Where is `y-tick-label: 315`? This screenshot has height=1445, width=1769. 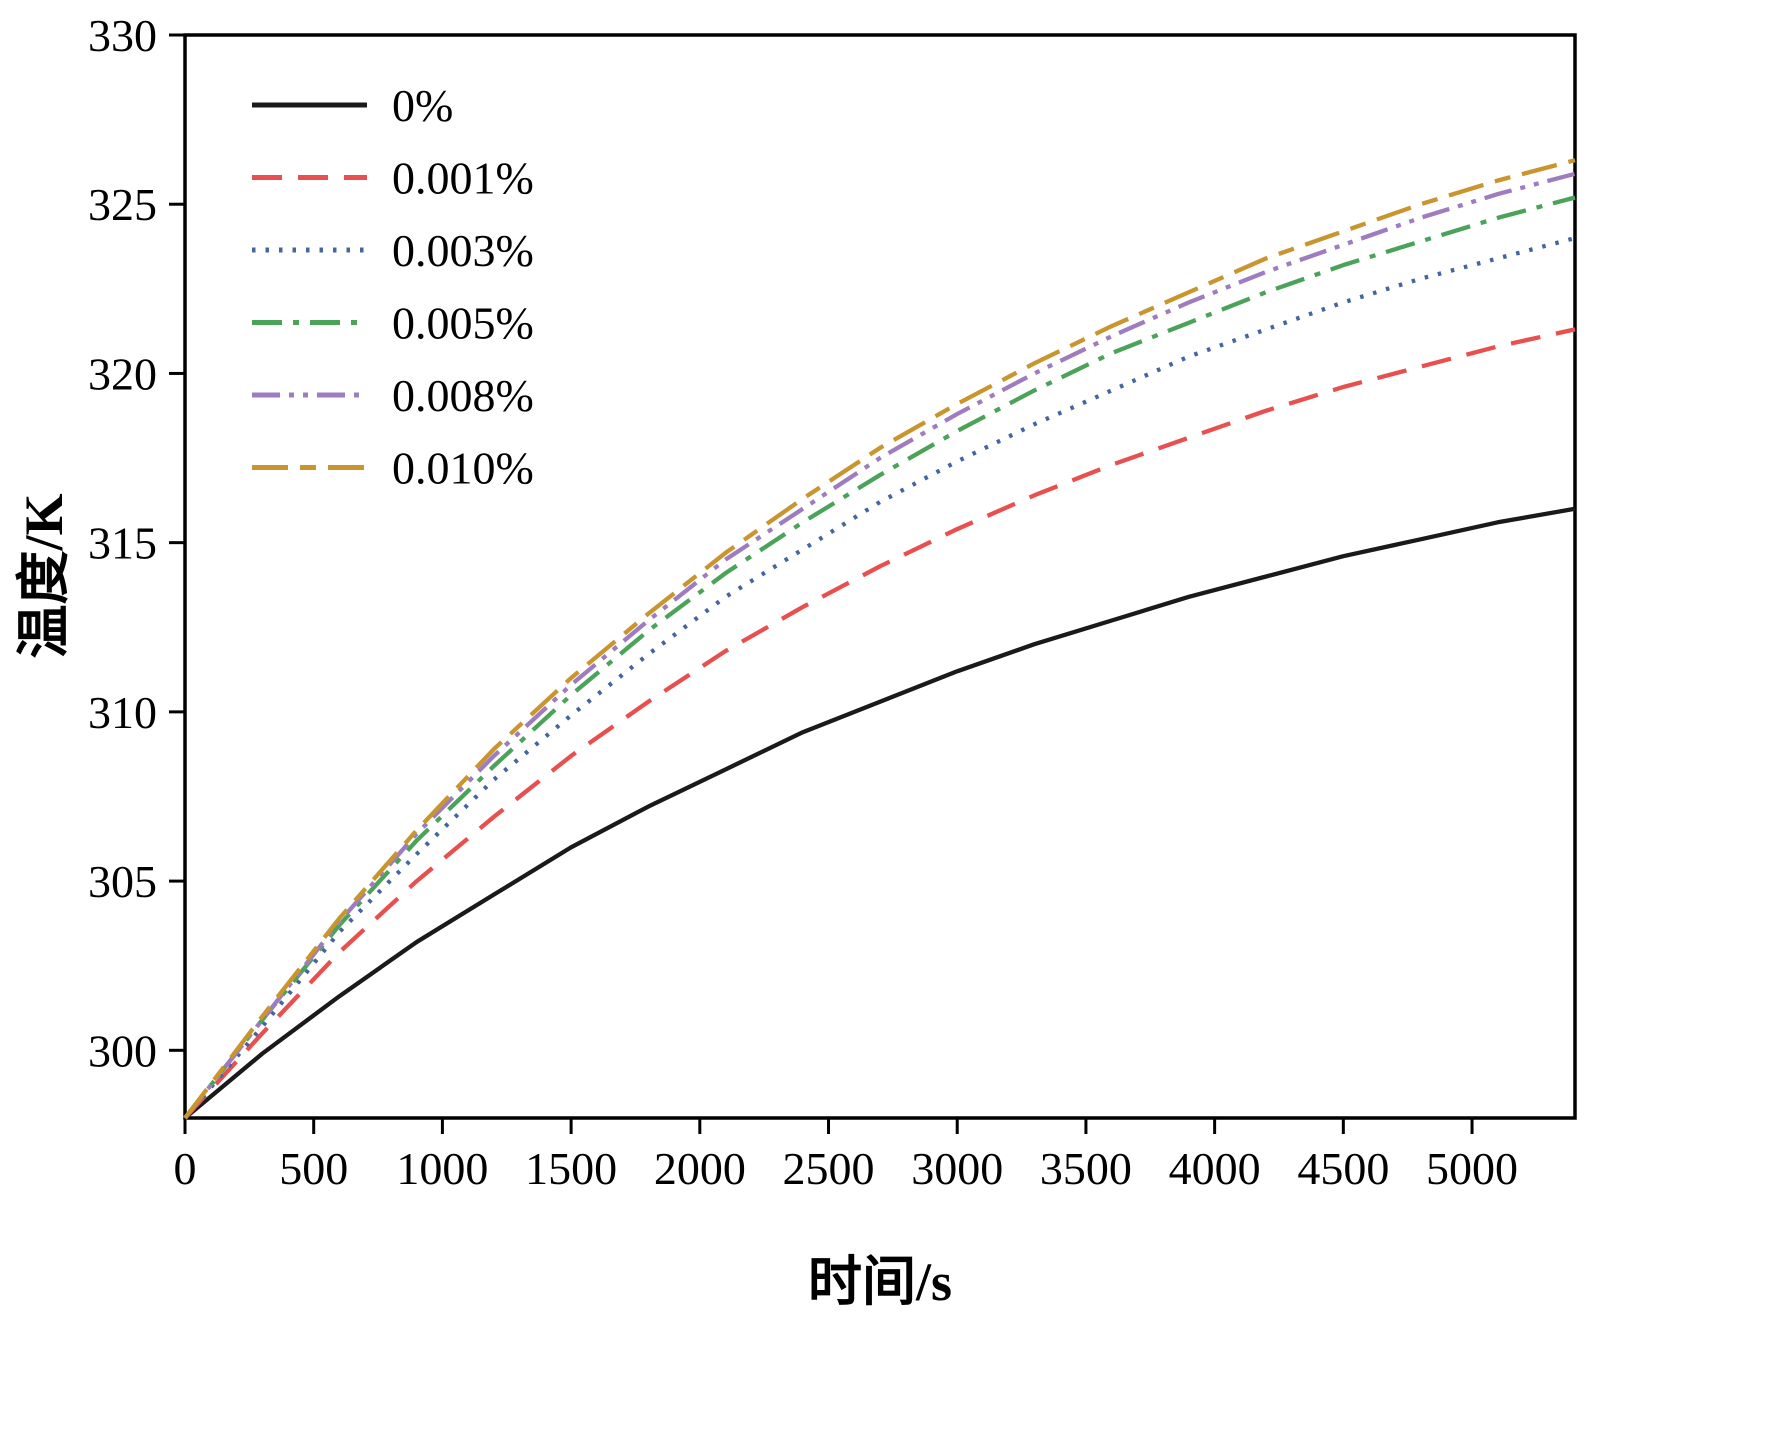 y-tick-label: 315 is located at coordinates (122, 543).